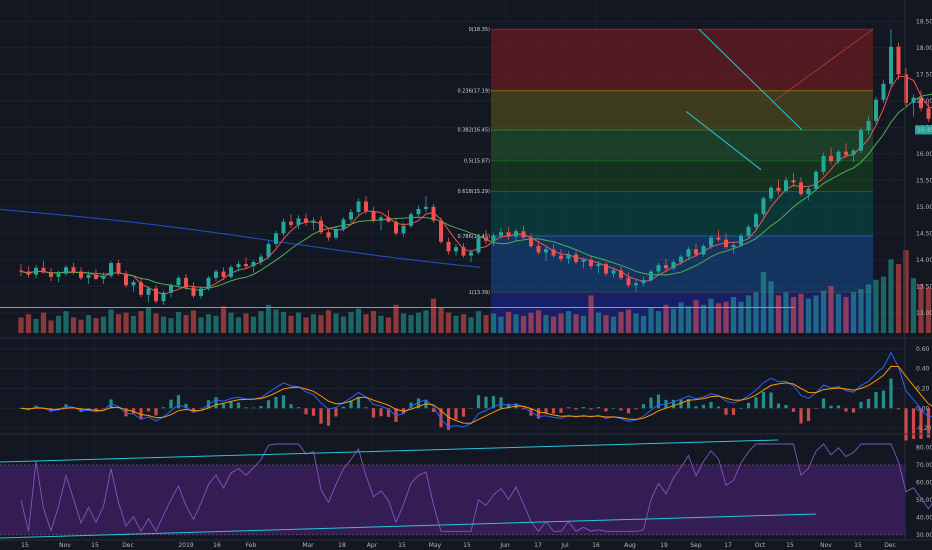  What do you see at coordinates (924, 286) in the screenshot?
I see `price-tick-label: 13.50` at bounding box center [924, 286].